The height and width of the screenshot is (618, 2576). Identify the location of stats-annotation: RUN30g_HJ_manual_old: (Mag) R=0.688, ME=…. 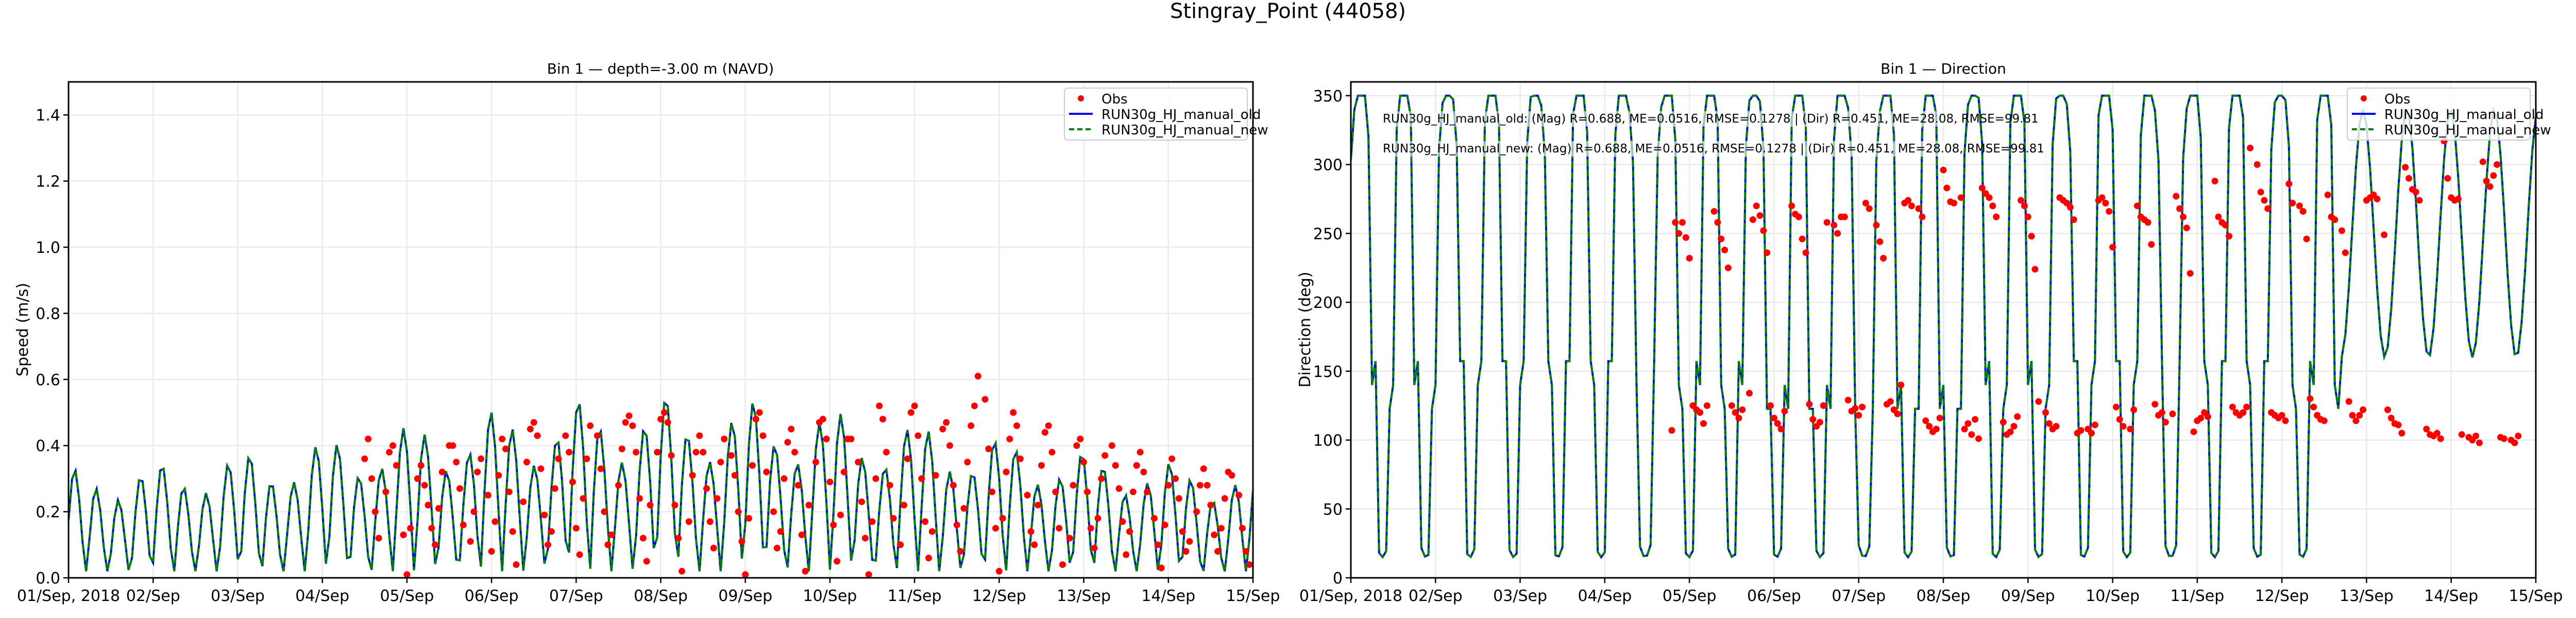
(1711, 119).